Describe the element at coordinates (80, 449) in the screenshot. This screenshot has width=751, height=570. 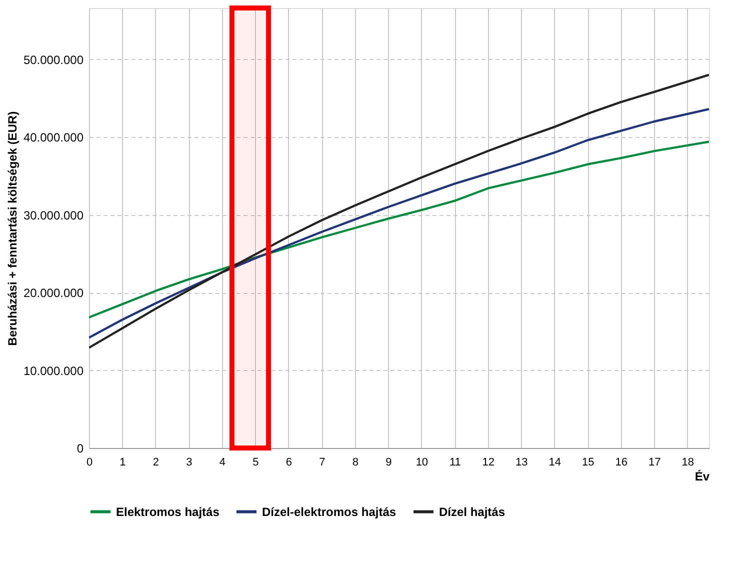
I see `y-tick-label: 0` at that location.